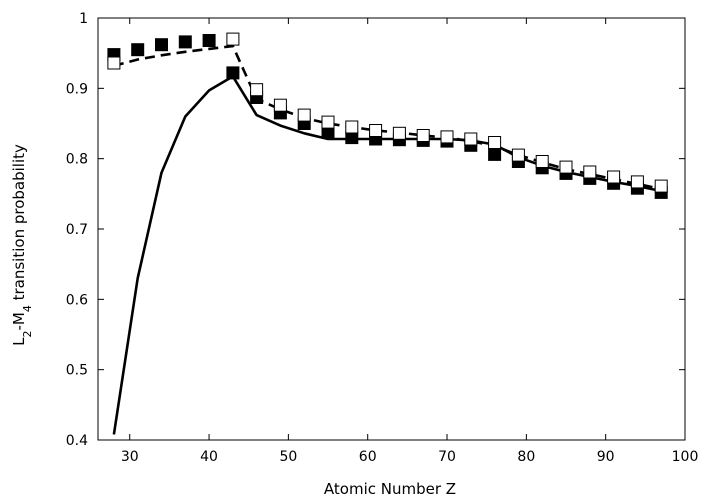 The width and height of the screenshot is (712, 499). I want to click on y-tick-label: 0.5, so click(77, 371).